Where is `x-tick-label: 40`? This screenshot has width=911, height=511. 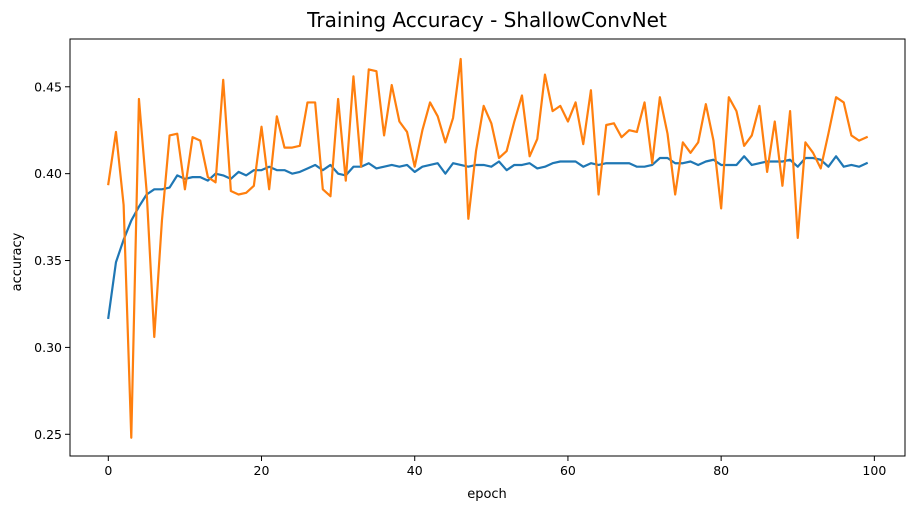 x-tick-label: 40 is located at coordinates (415, 470).